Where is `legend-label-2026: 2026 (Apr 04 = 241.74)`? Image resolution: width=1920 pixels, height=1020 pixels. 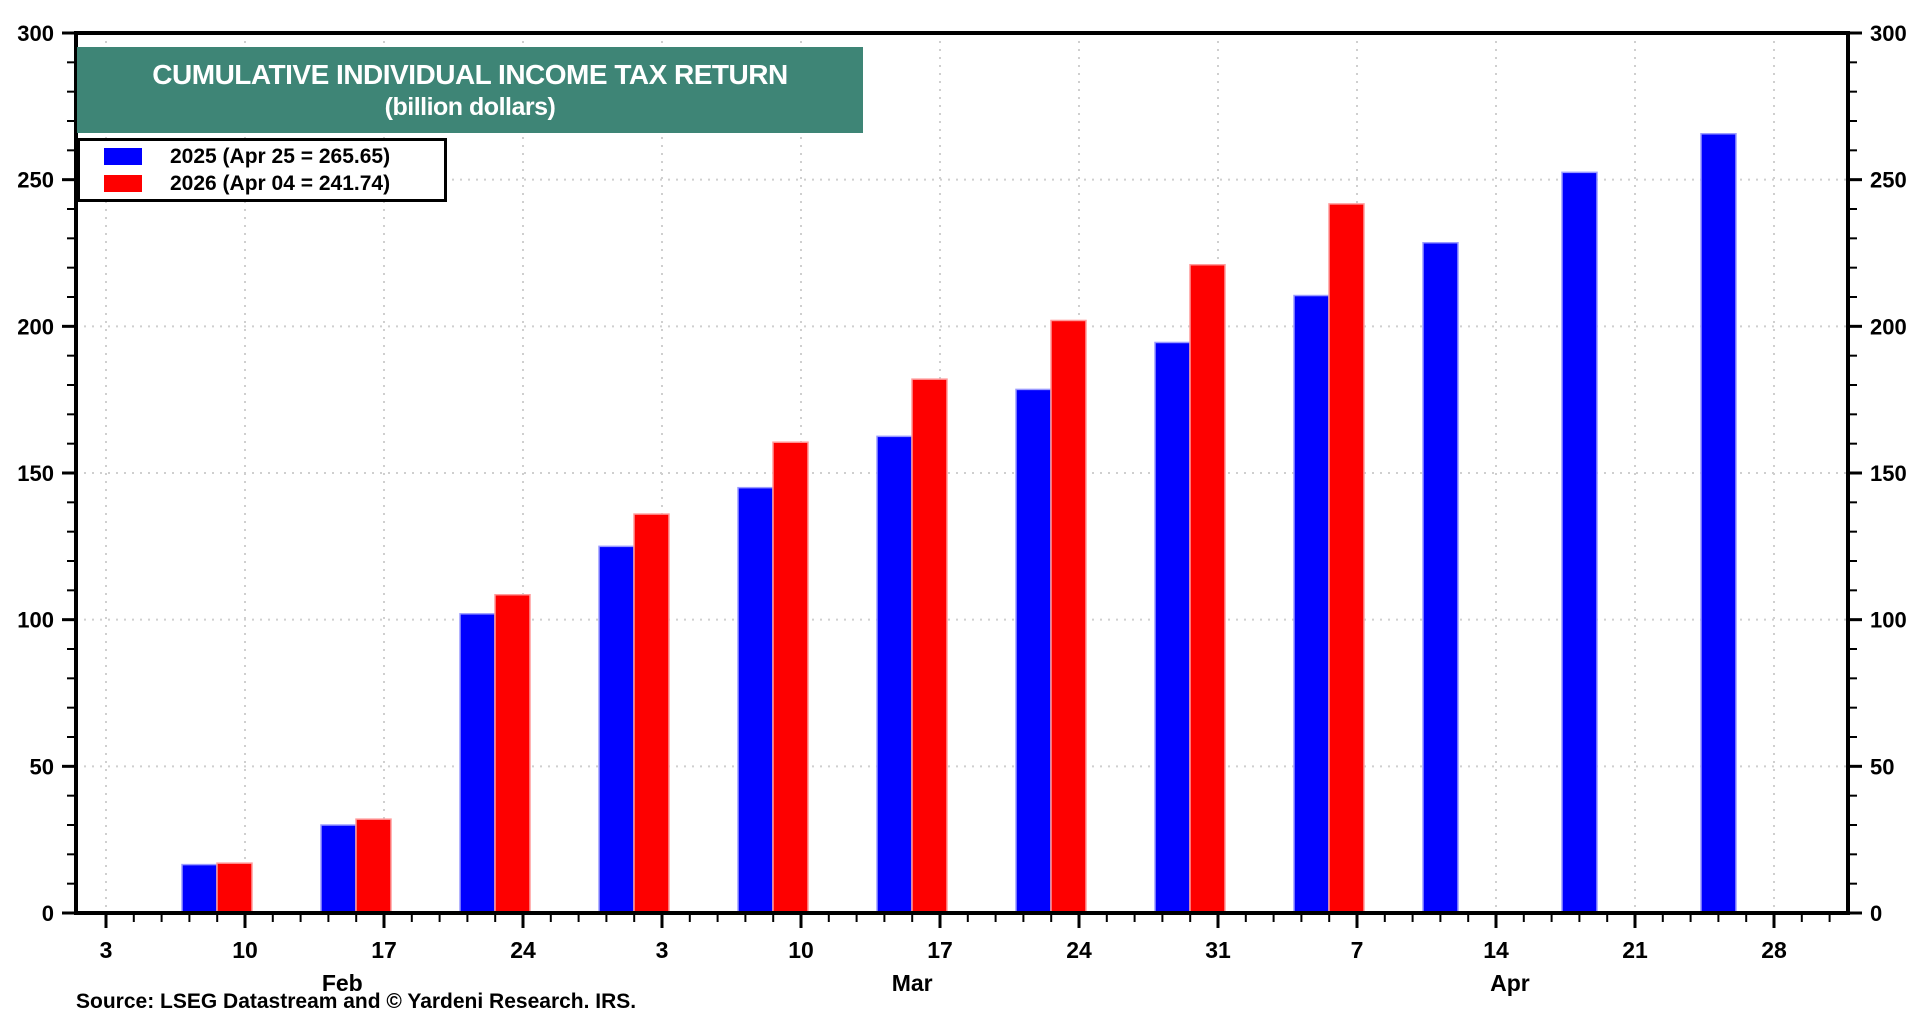 legend-label-2026: 2026 (Apr 04 = 241.74) is located at coordinates (280, 183).